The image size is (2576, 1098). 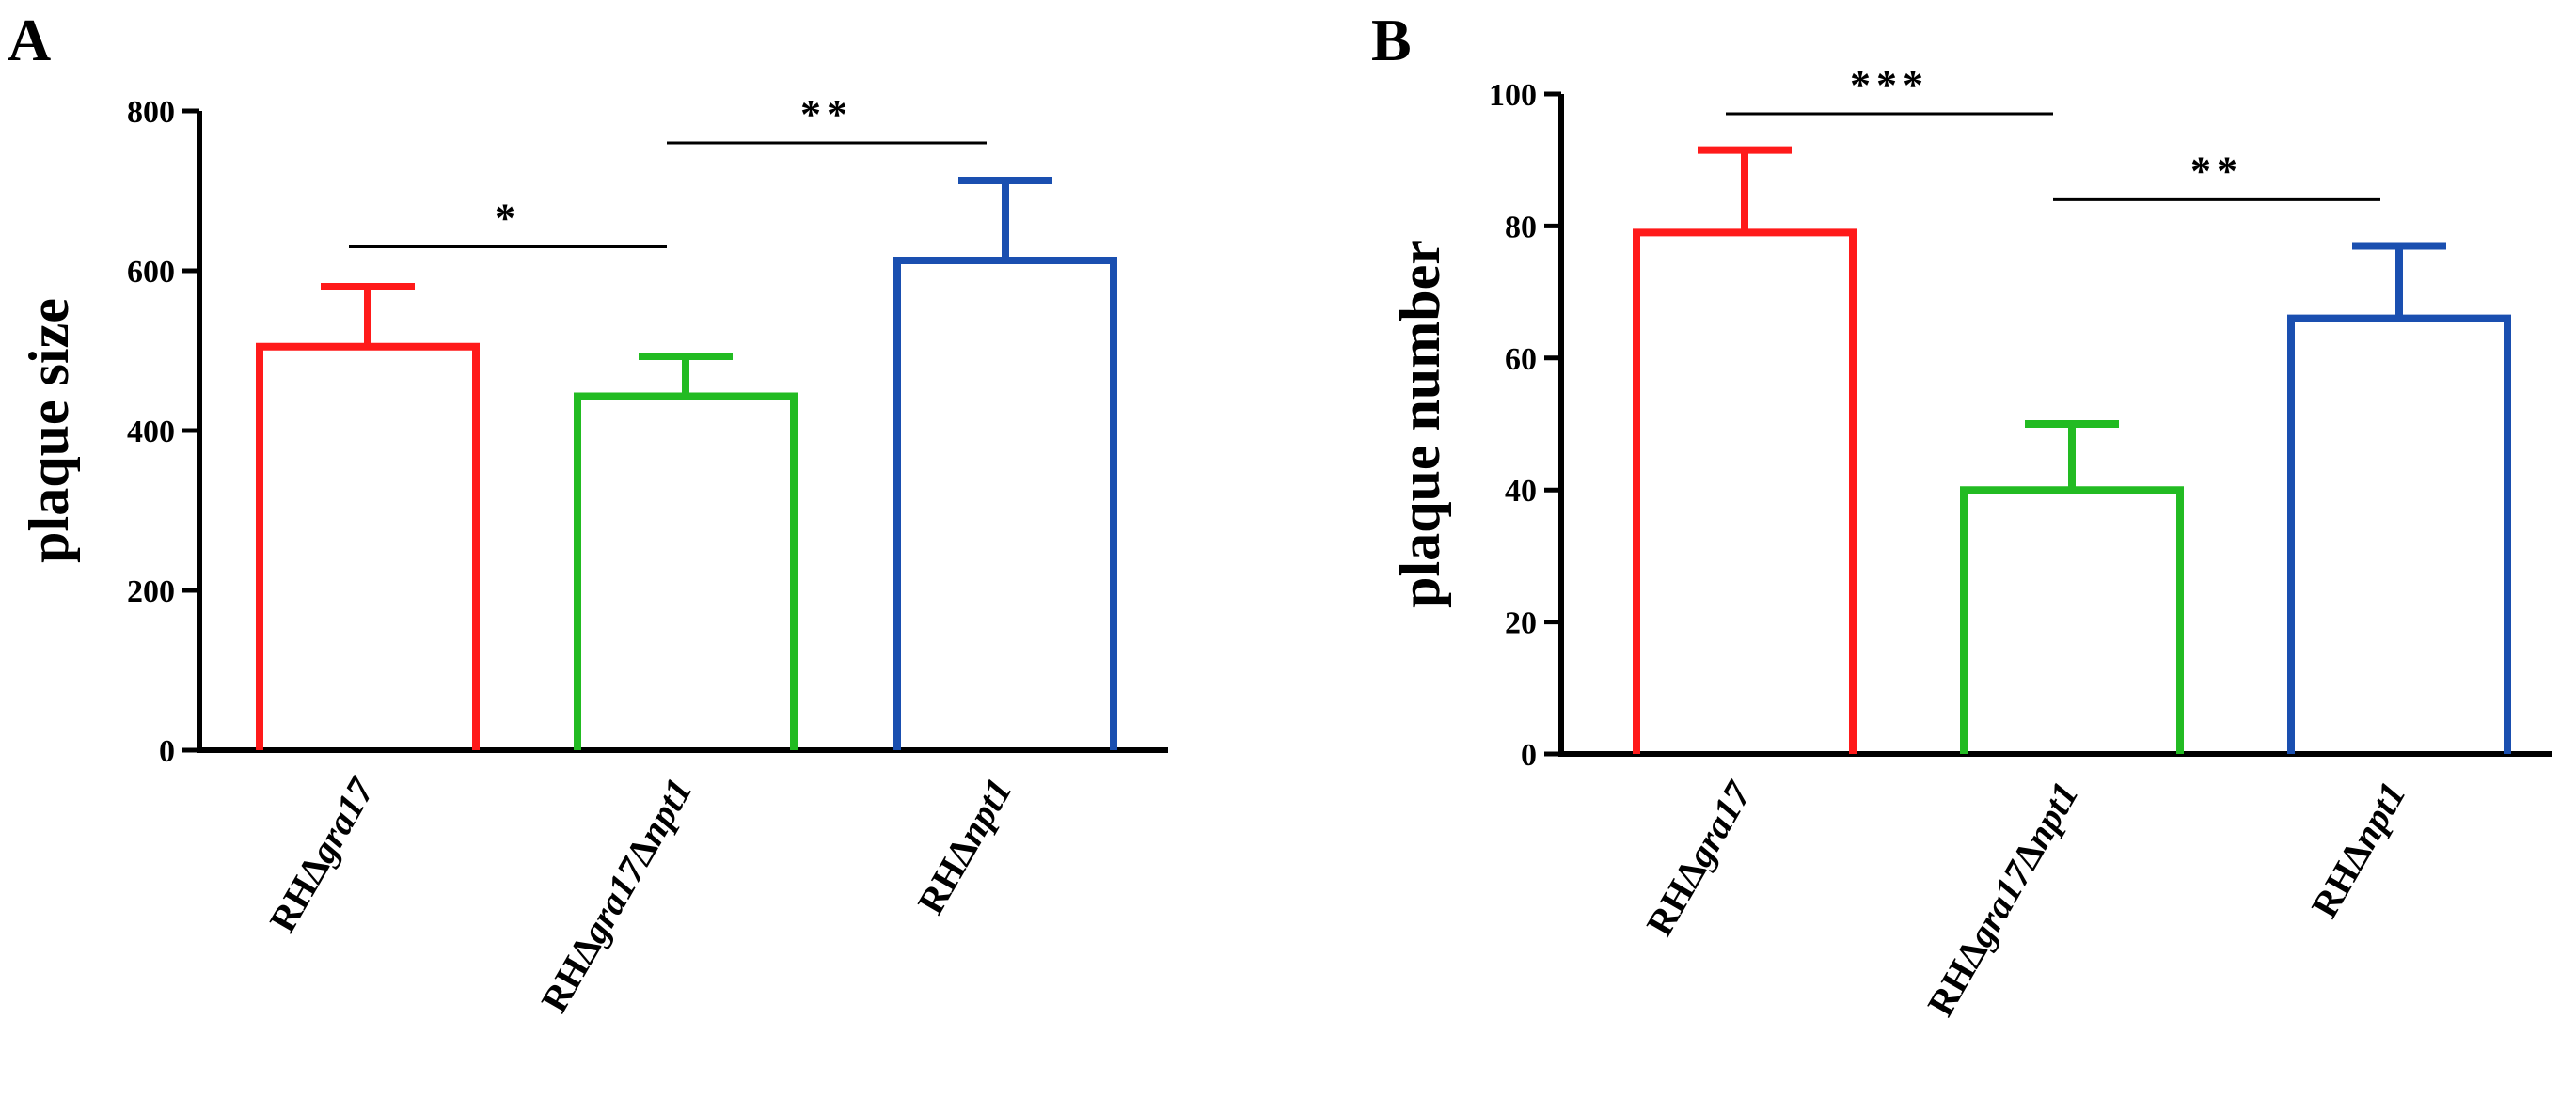 What do you see at coordinates (151, 112) in the screenshot?
I see `y-tick-label: 800` at bounding box center [151, 112].